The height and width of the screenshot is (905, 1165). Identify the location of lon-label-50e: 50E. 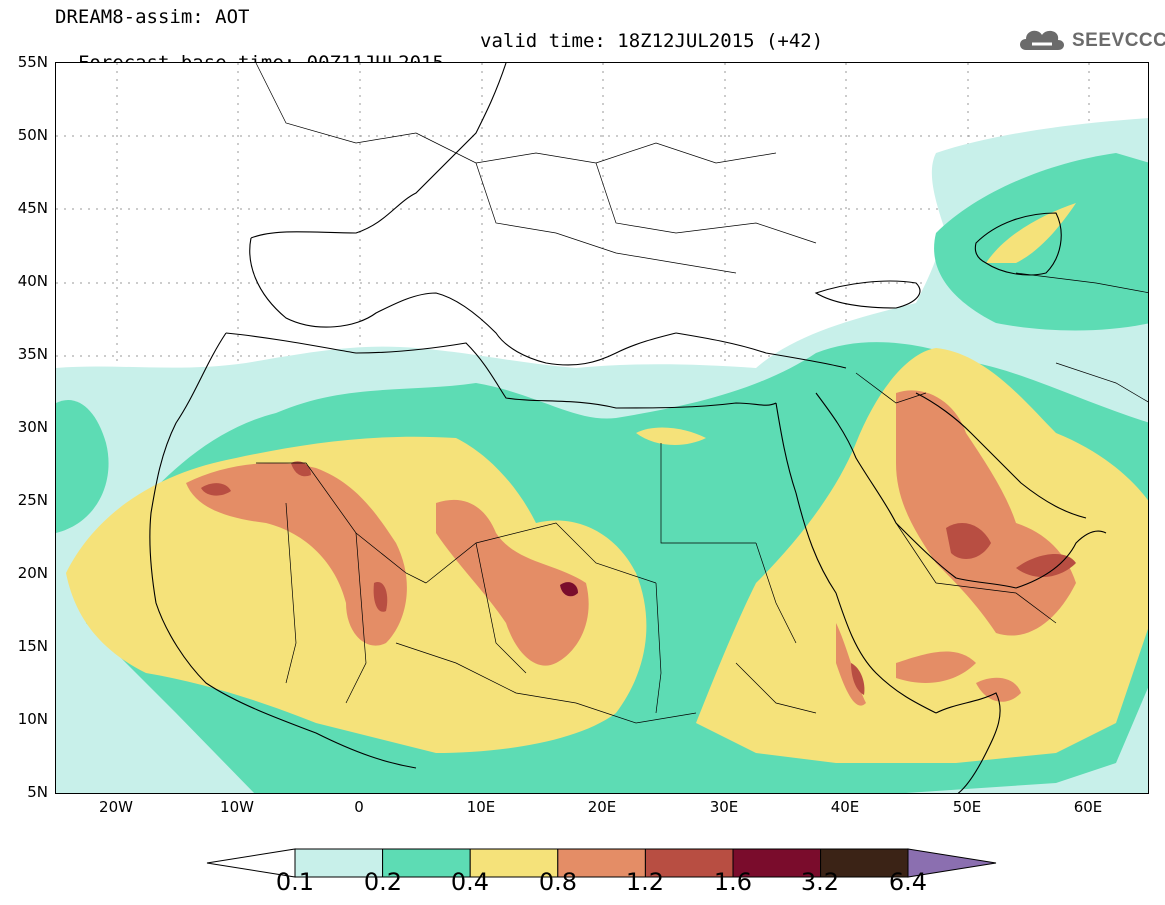
(967, 807).